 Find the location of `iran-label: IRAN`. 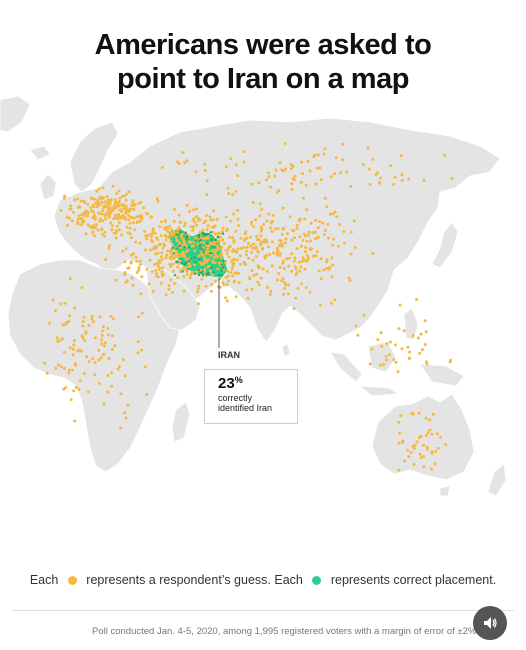

iran-label: IRAN is located at coordinates (229, 355).